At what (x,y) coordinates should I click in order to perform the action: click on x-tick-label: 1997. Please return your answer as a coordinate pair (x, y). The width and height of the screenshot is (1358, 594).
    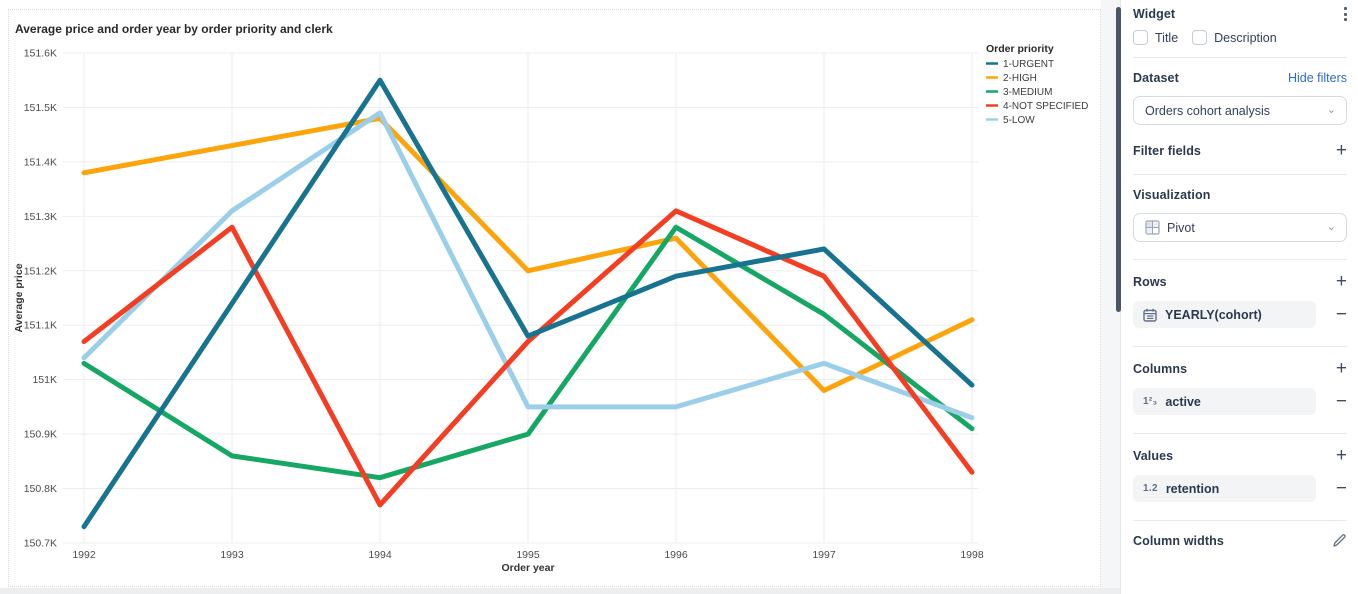
    Looking at the image, I should click on (824, 555).